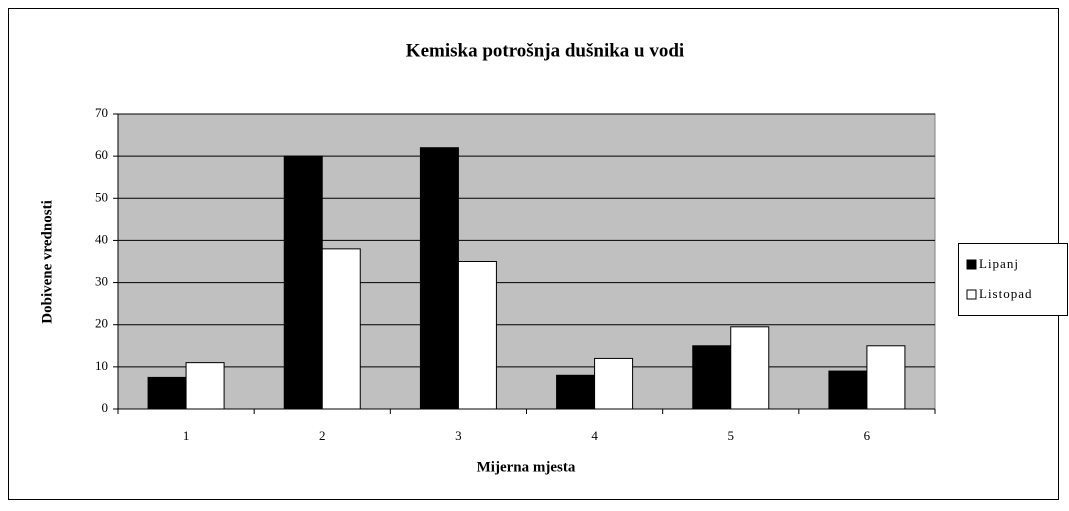  What do you see at coordinates (594, 435) in the screenshot?
I see `x-tick-label: 4` at bounding box center [594, 435].